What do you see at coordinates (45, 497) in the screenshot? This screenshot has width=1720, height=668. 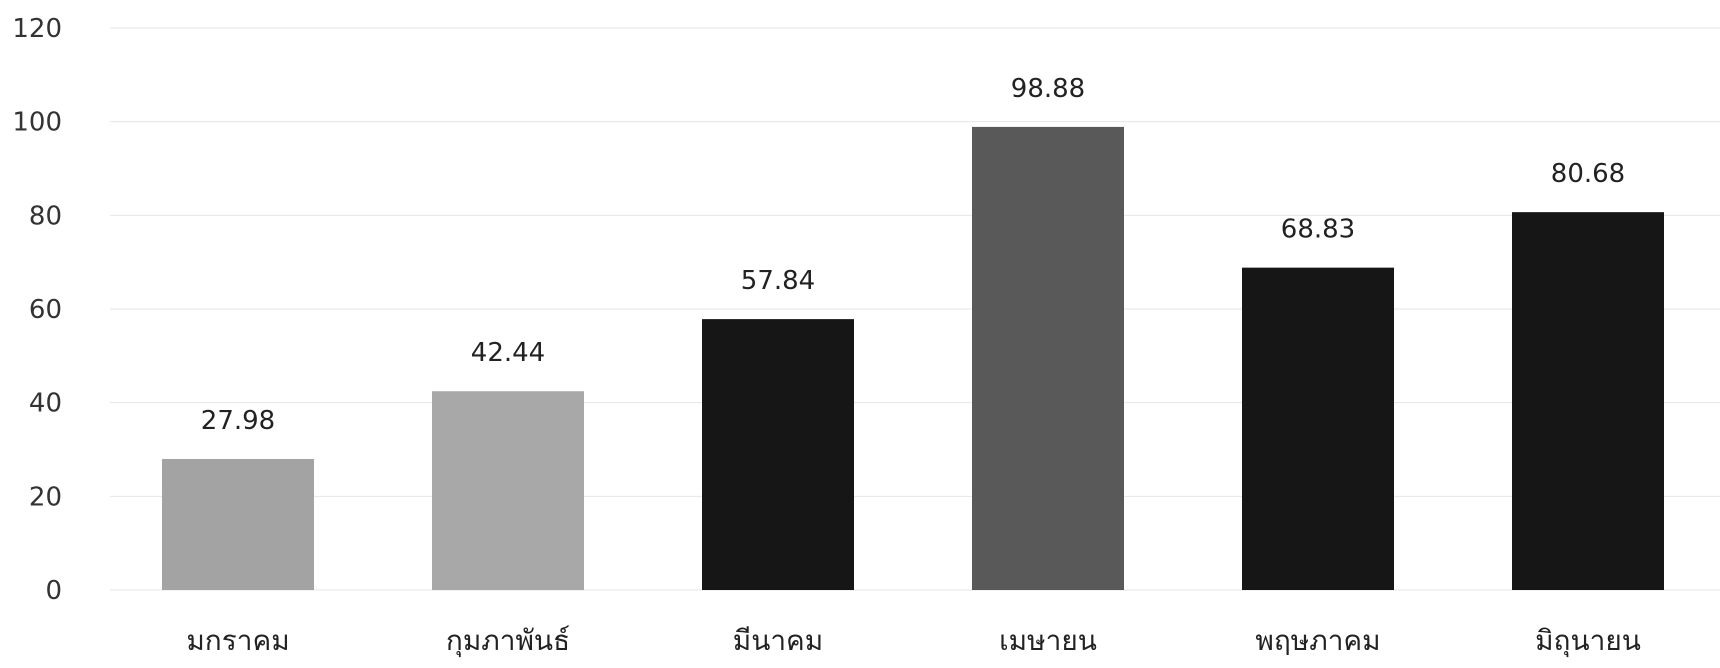 I see `y-tick-label: 20` at bounding box center [45, 497].